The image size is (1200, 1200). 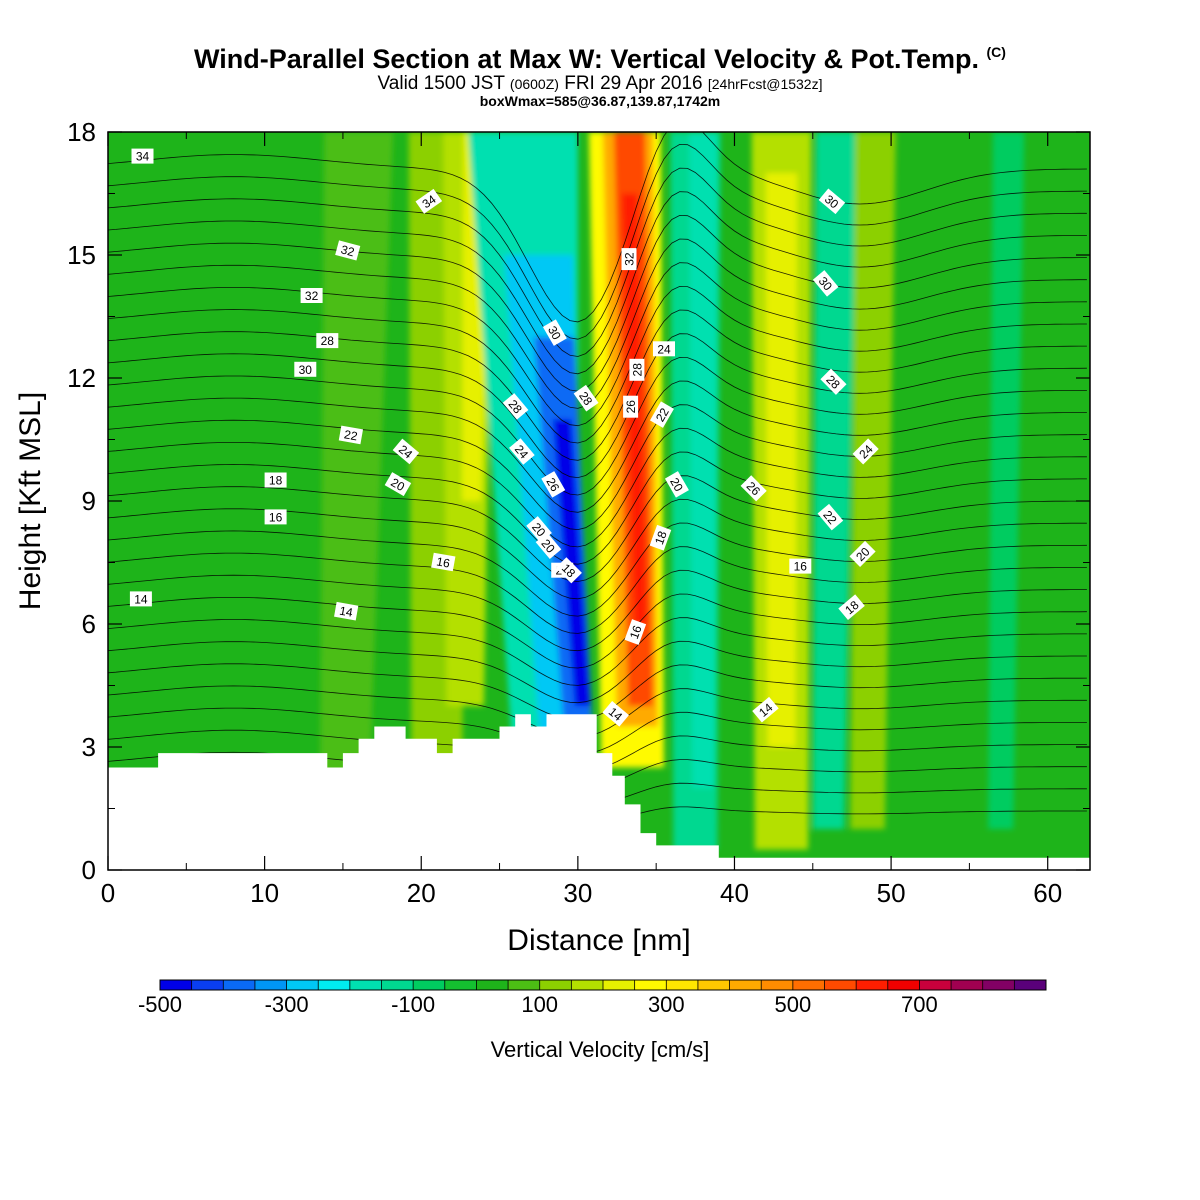 I want to click on contour-label-32: 32, so click(x=348, y=250).